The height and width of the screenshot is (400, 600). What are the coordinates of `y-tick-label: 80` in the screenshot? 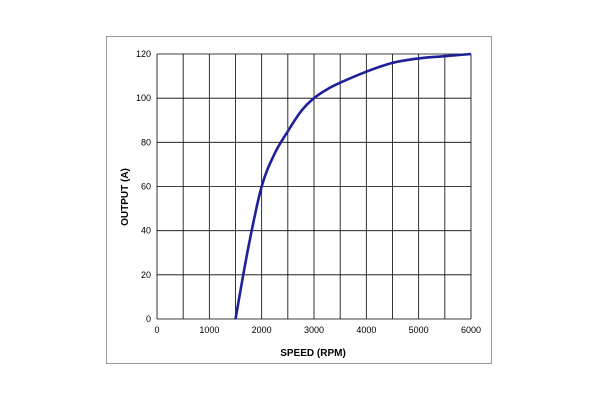 It's located at (146, 142).